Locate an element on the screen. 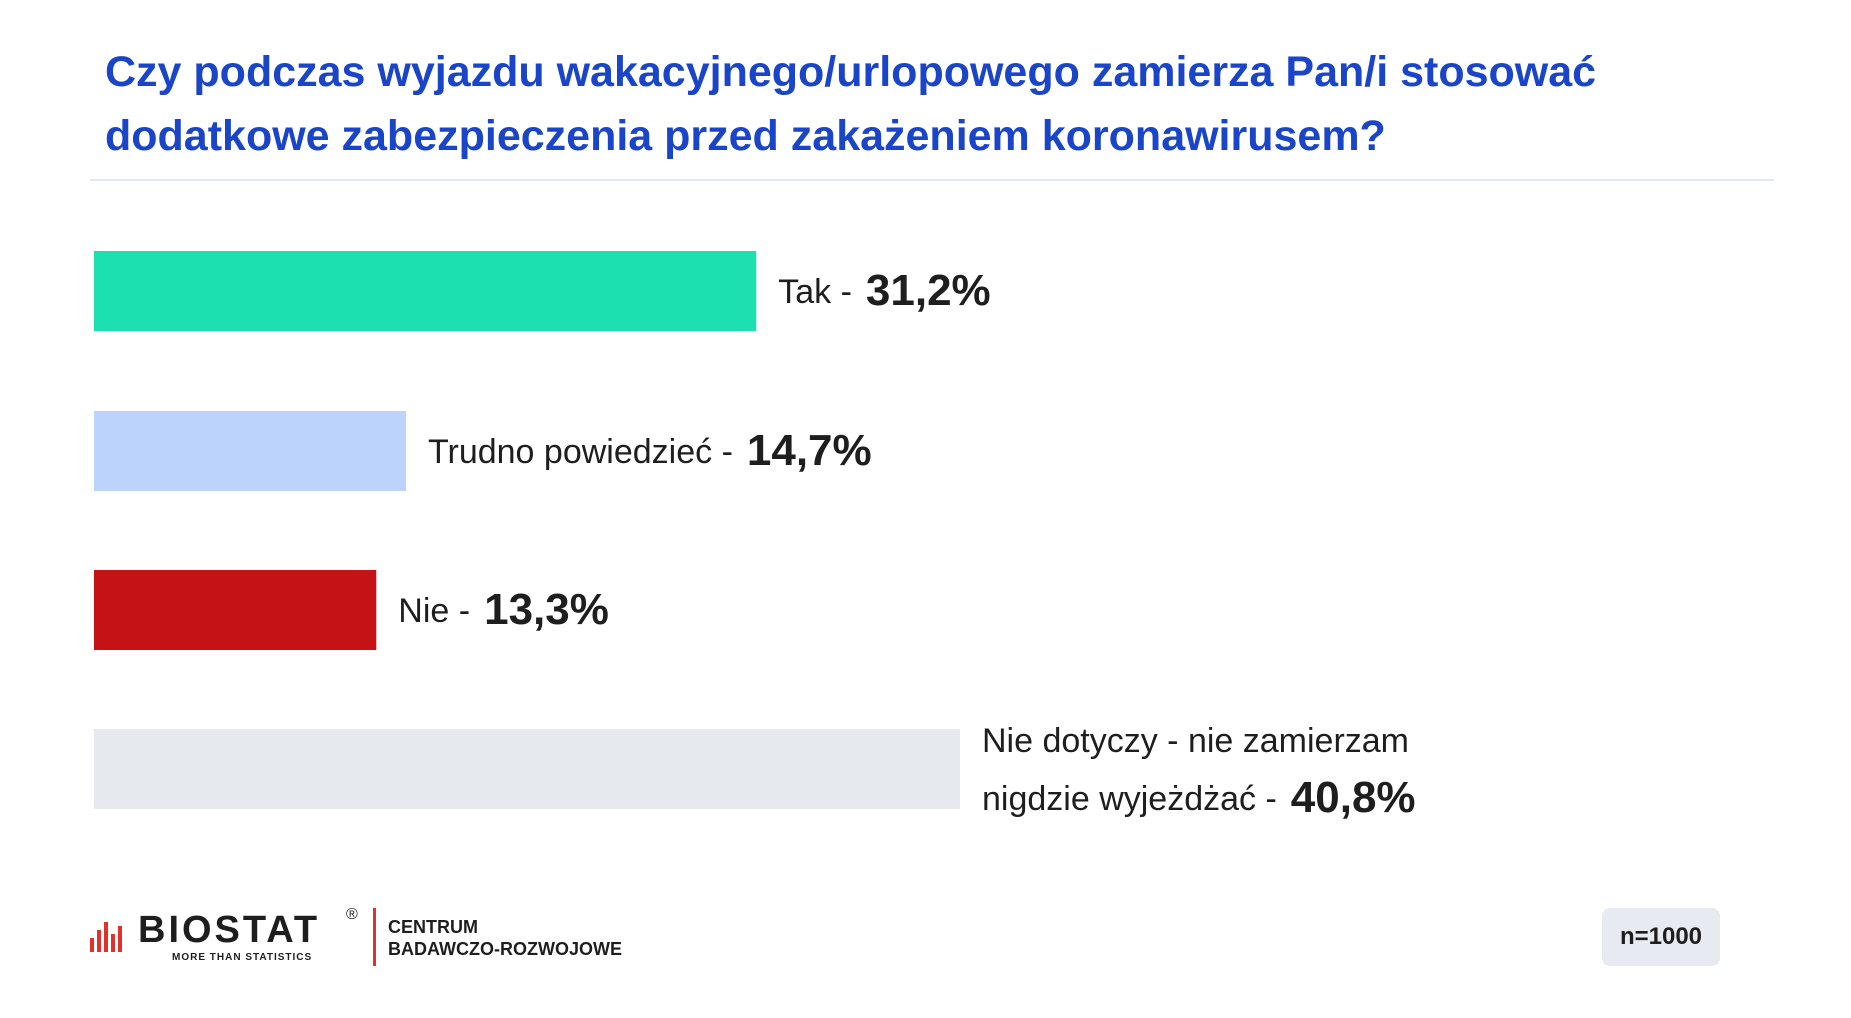  bar-value-3: 13,3% is located at coordinates (546, 609).